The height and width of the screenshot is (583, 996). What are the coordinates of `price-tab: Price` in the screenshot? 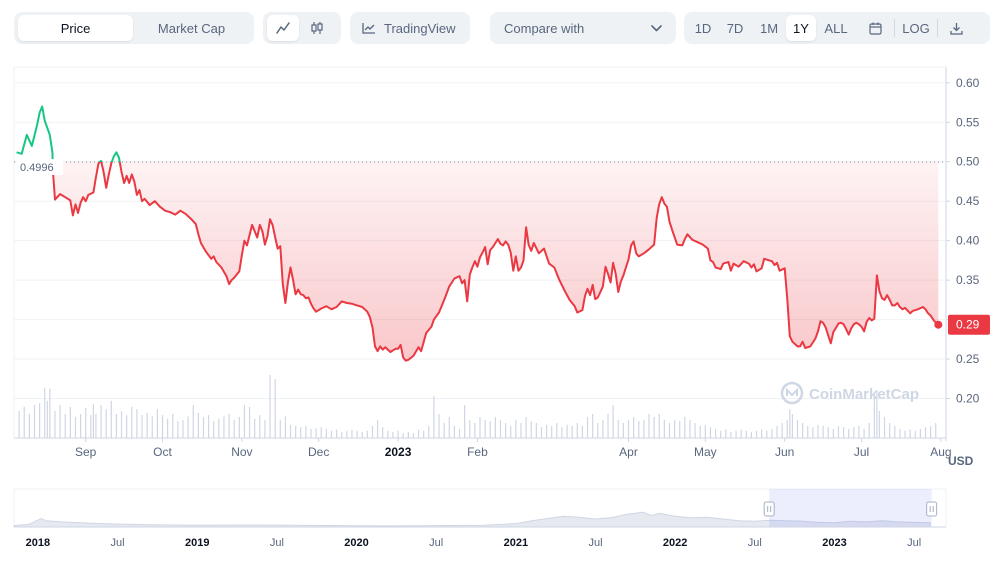 It's located at (75, 28).